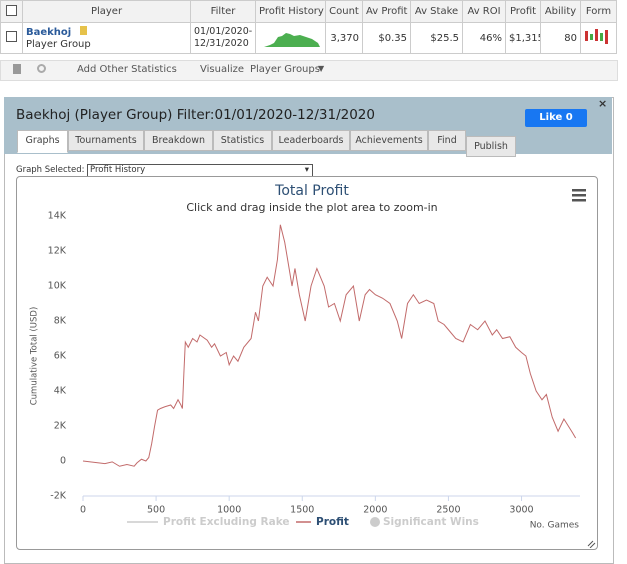 The image size is (627, 564). What do you see at coordinates (35, 356) in the screenshot?
I see `y-axis-label: Cumulative Total (USD)` at bounding box center [35, 356].